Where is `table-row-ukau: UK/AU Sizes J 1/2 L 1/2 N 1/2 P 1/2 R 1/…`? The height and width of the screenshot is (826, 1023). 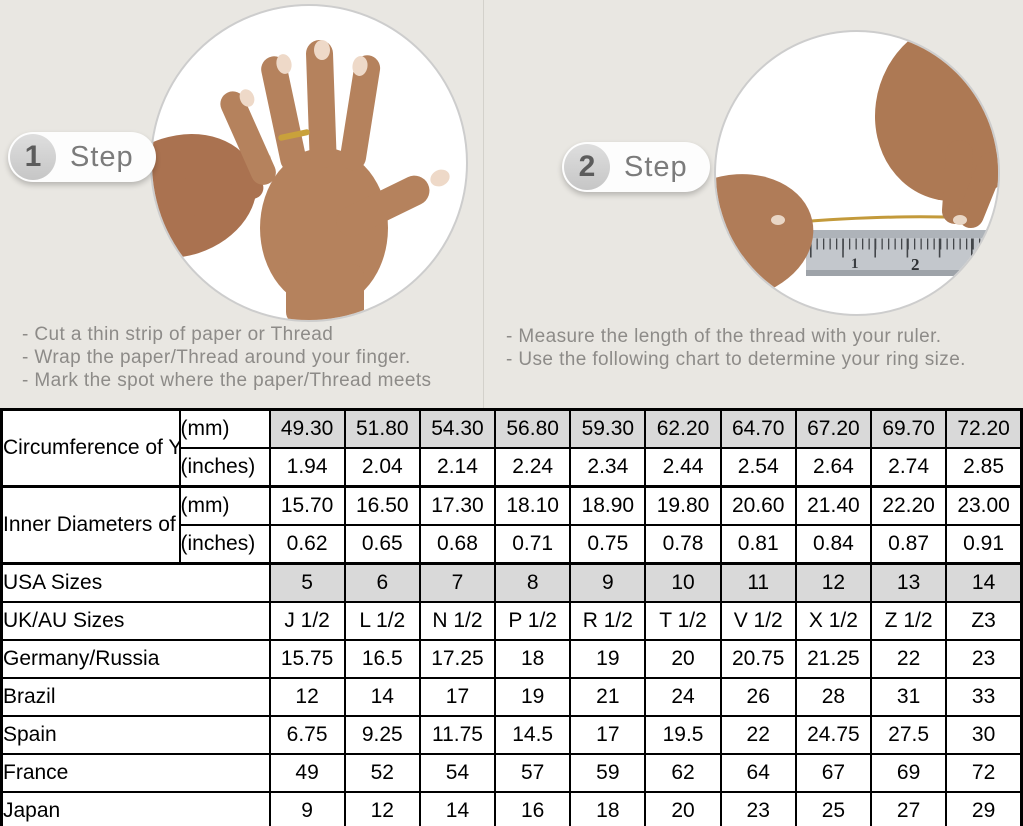
table-row-ukau: UK/AU Sizes J 1/2 L 1/2 N 1/2 P 1/2 R 1/… is located at coordinates (511, 621).